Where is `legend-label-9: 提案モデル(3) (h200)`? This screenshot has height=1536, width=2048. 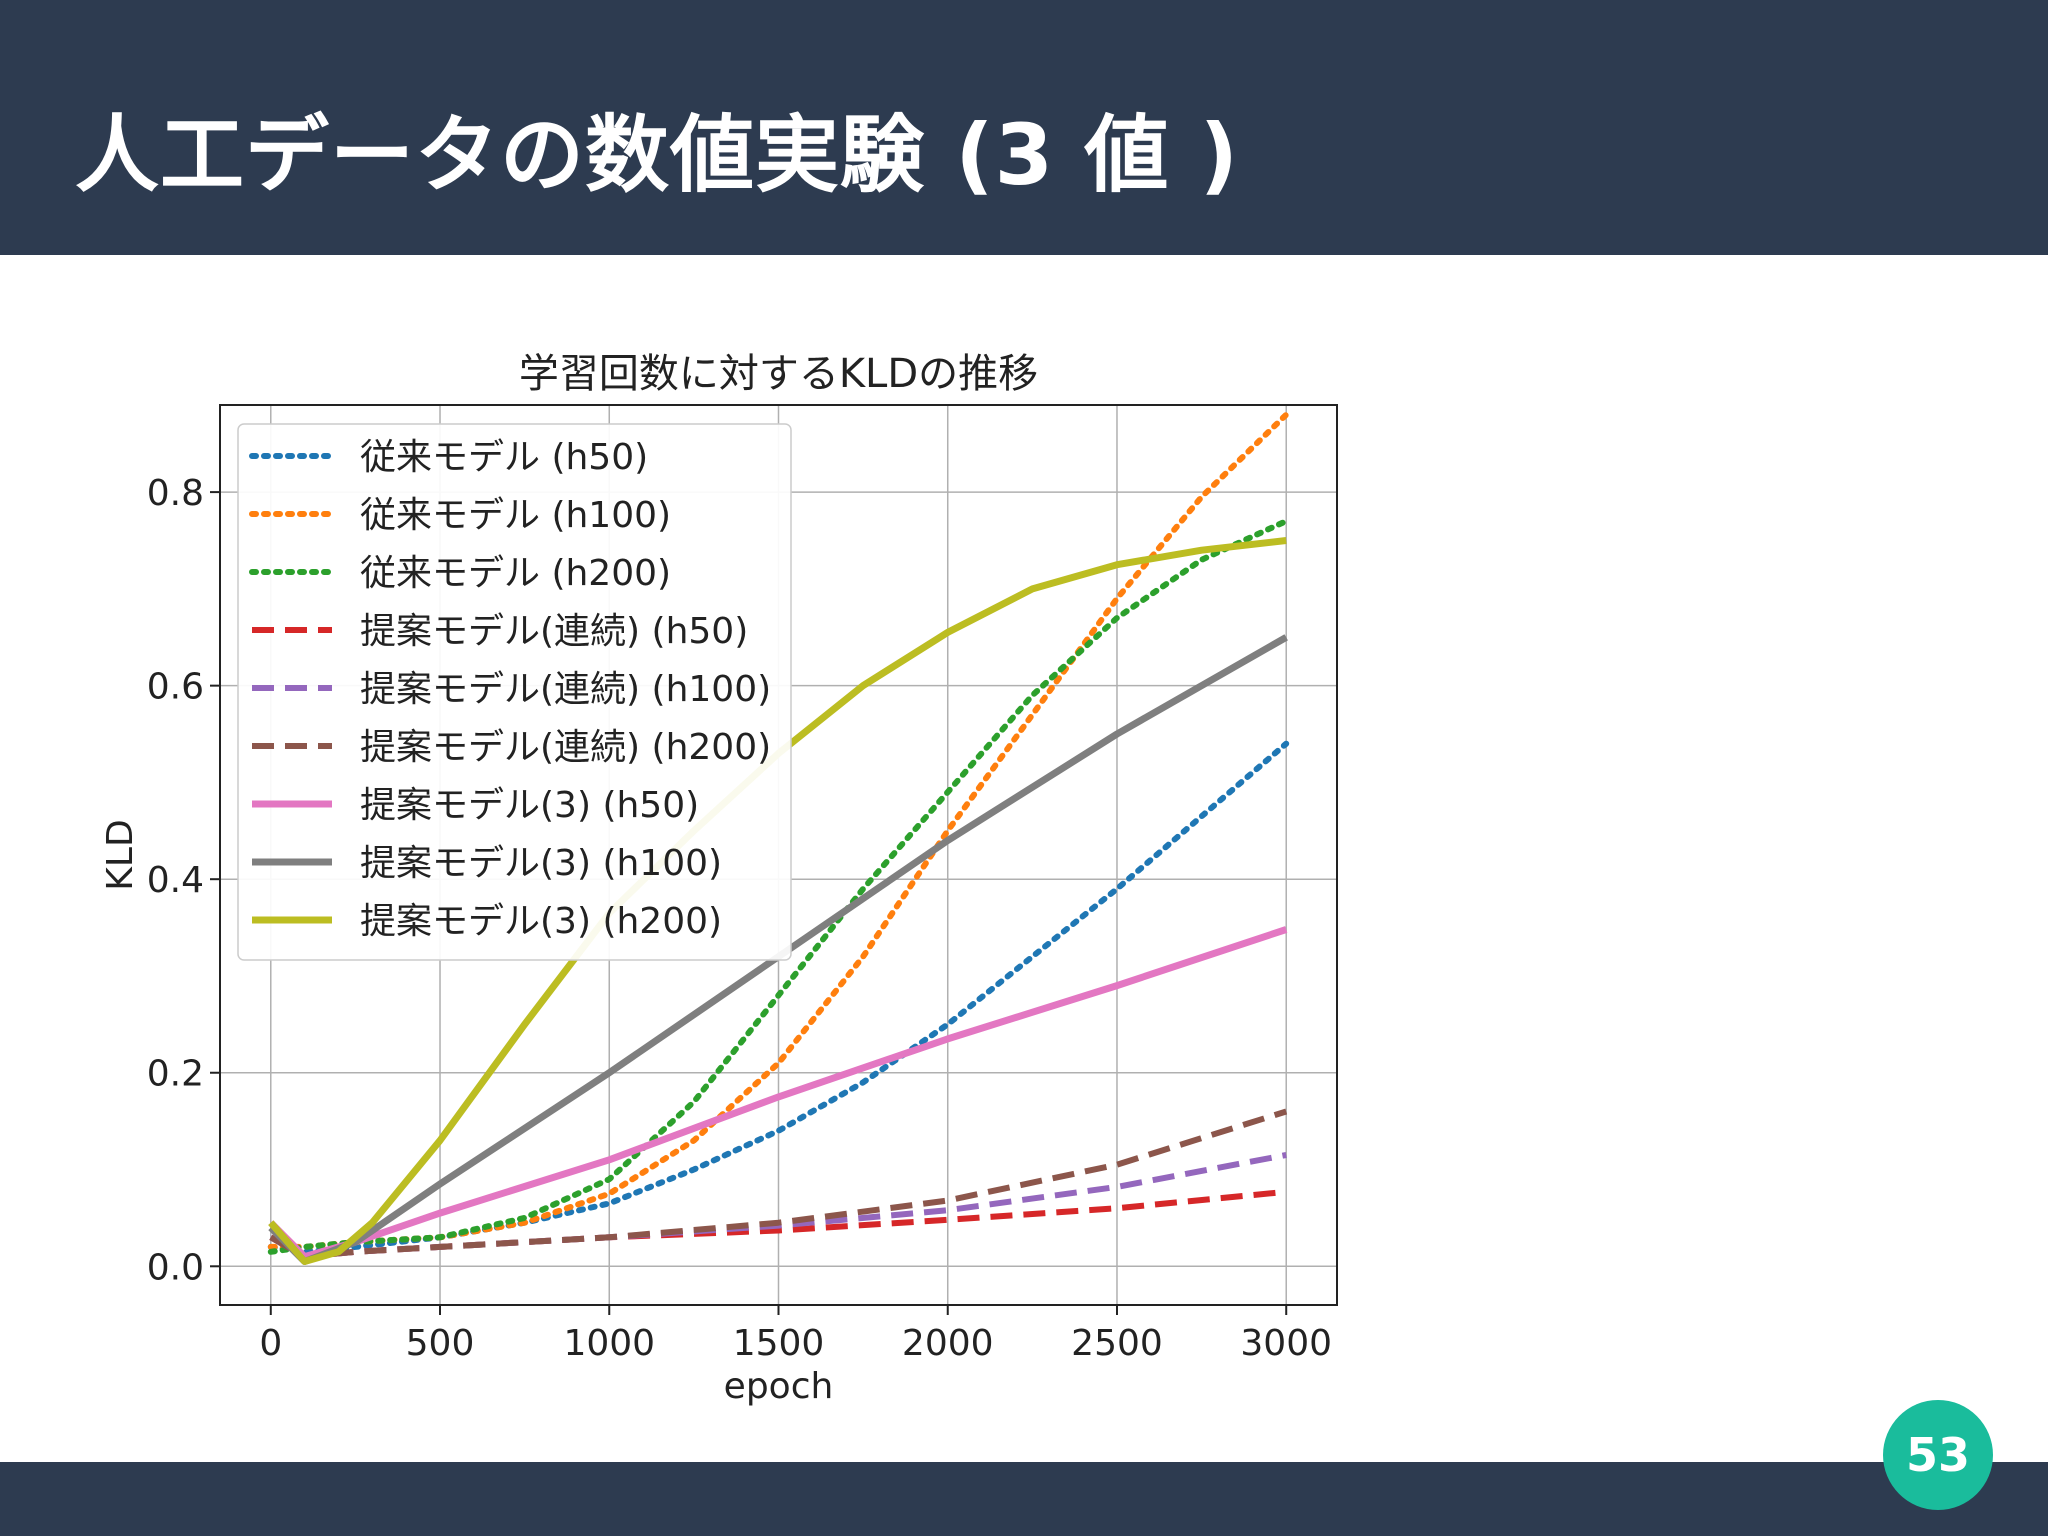 legend-label-9: 提案モデル(3) (h200) is located at coordinates (541, 921).